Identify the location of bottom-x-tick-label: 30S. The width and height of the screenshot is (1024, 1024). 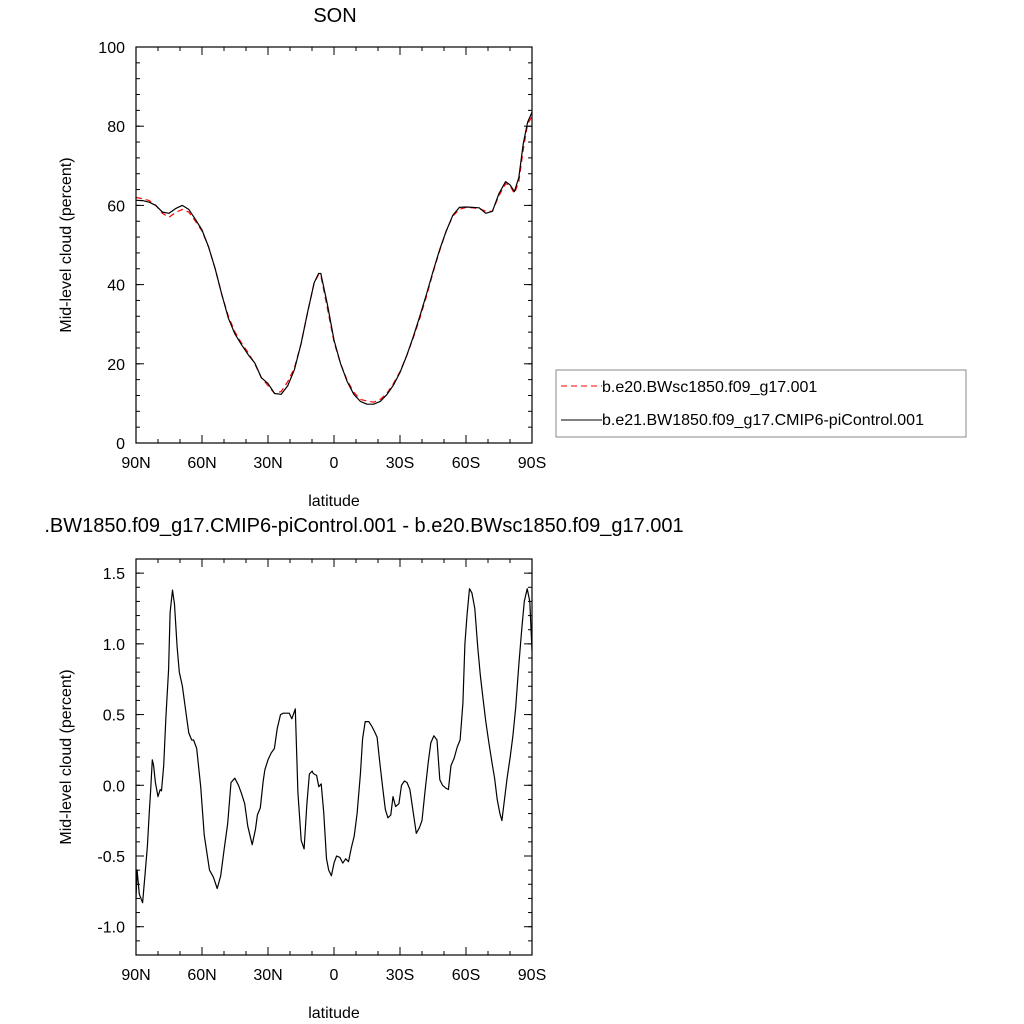
(400, 975).